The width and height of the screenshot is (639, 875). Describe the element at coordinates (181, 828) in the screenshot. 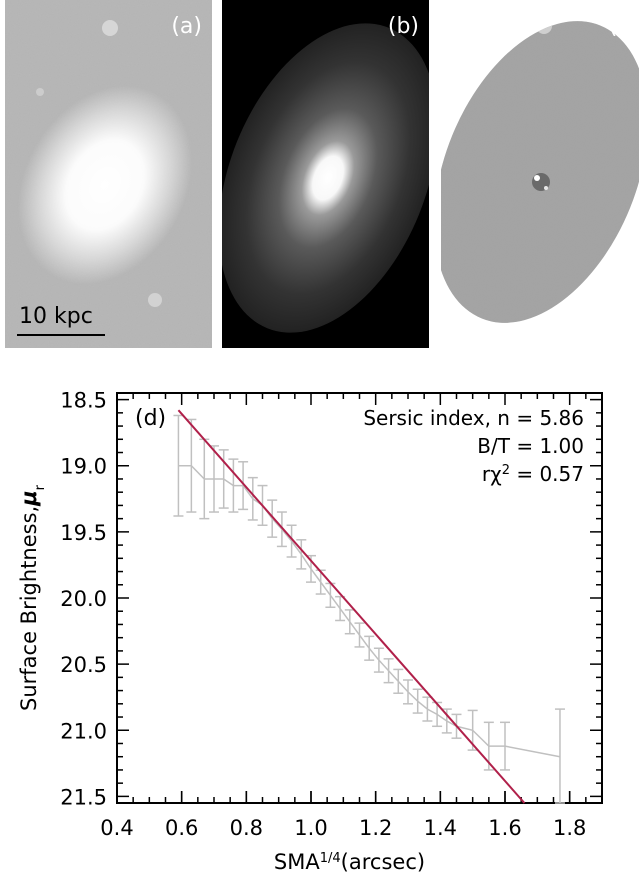

I see `x-tick-label: 0.6` at that location.